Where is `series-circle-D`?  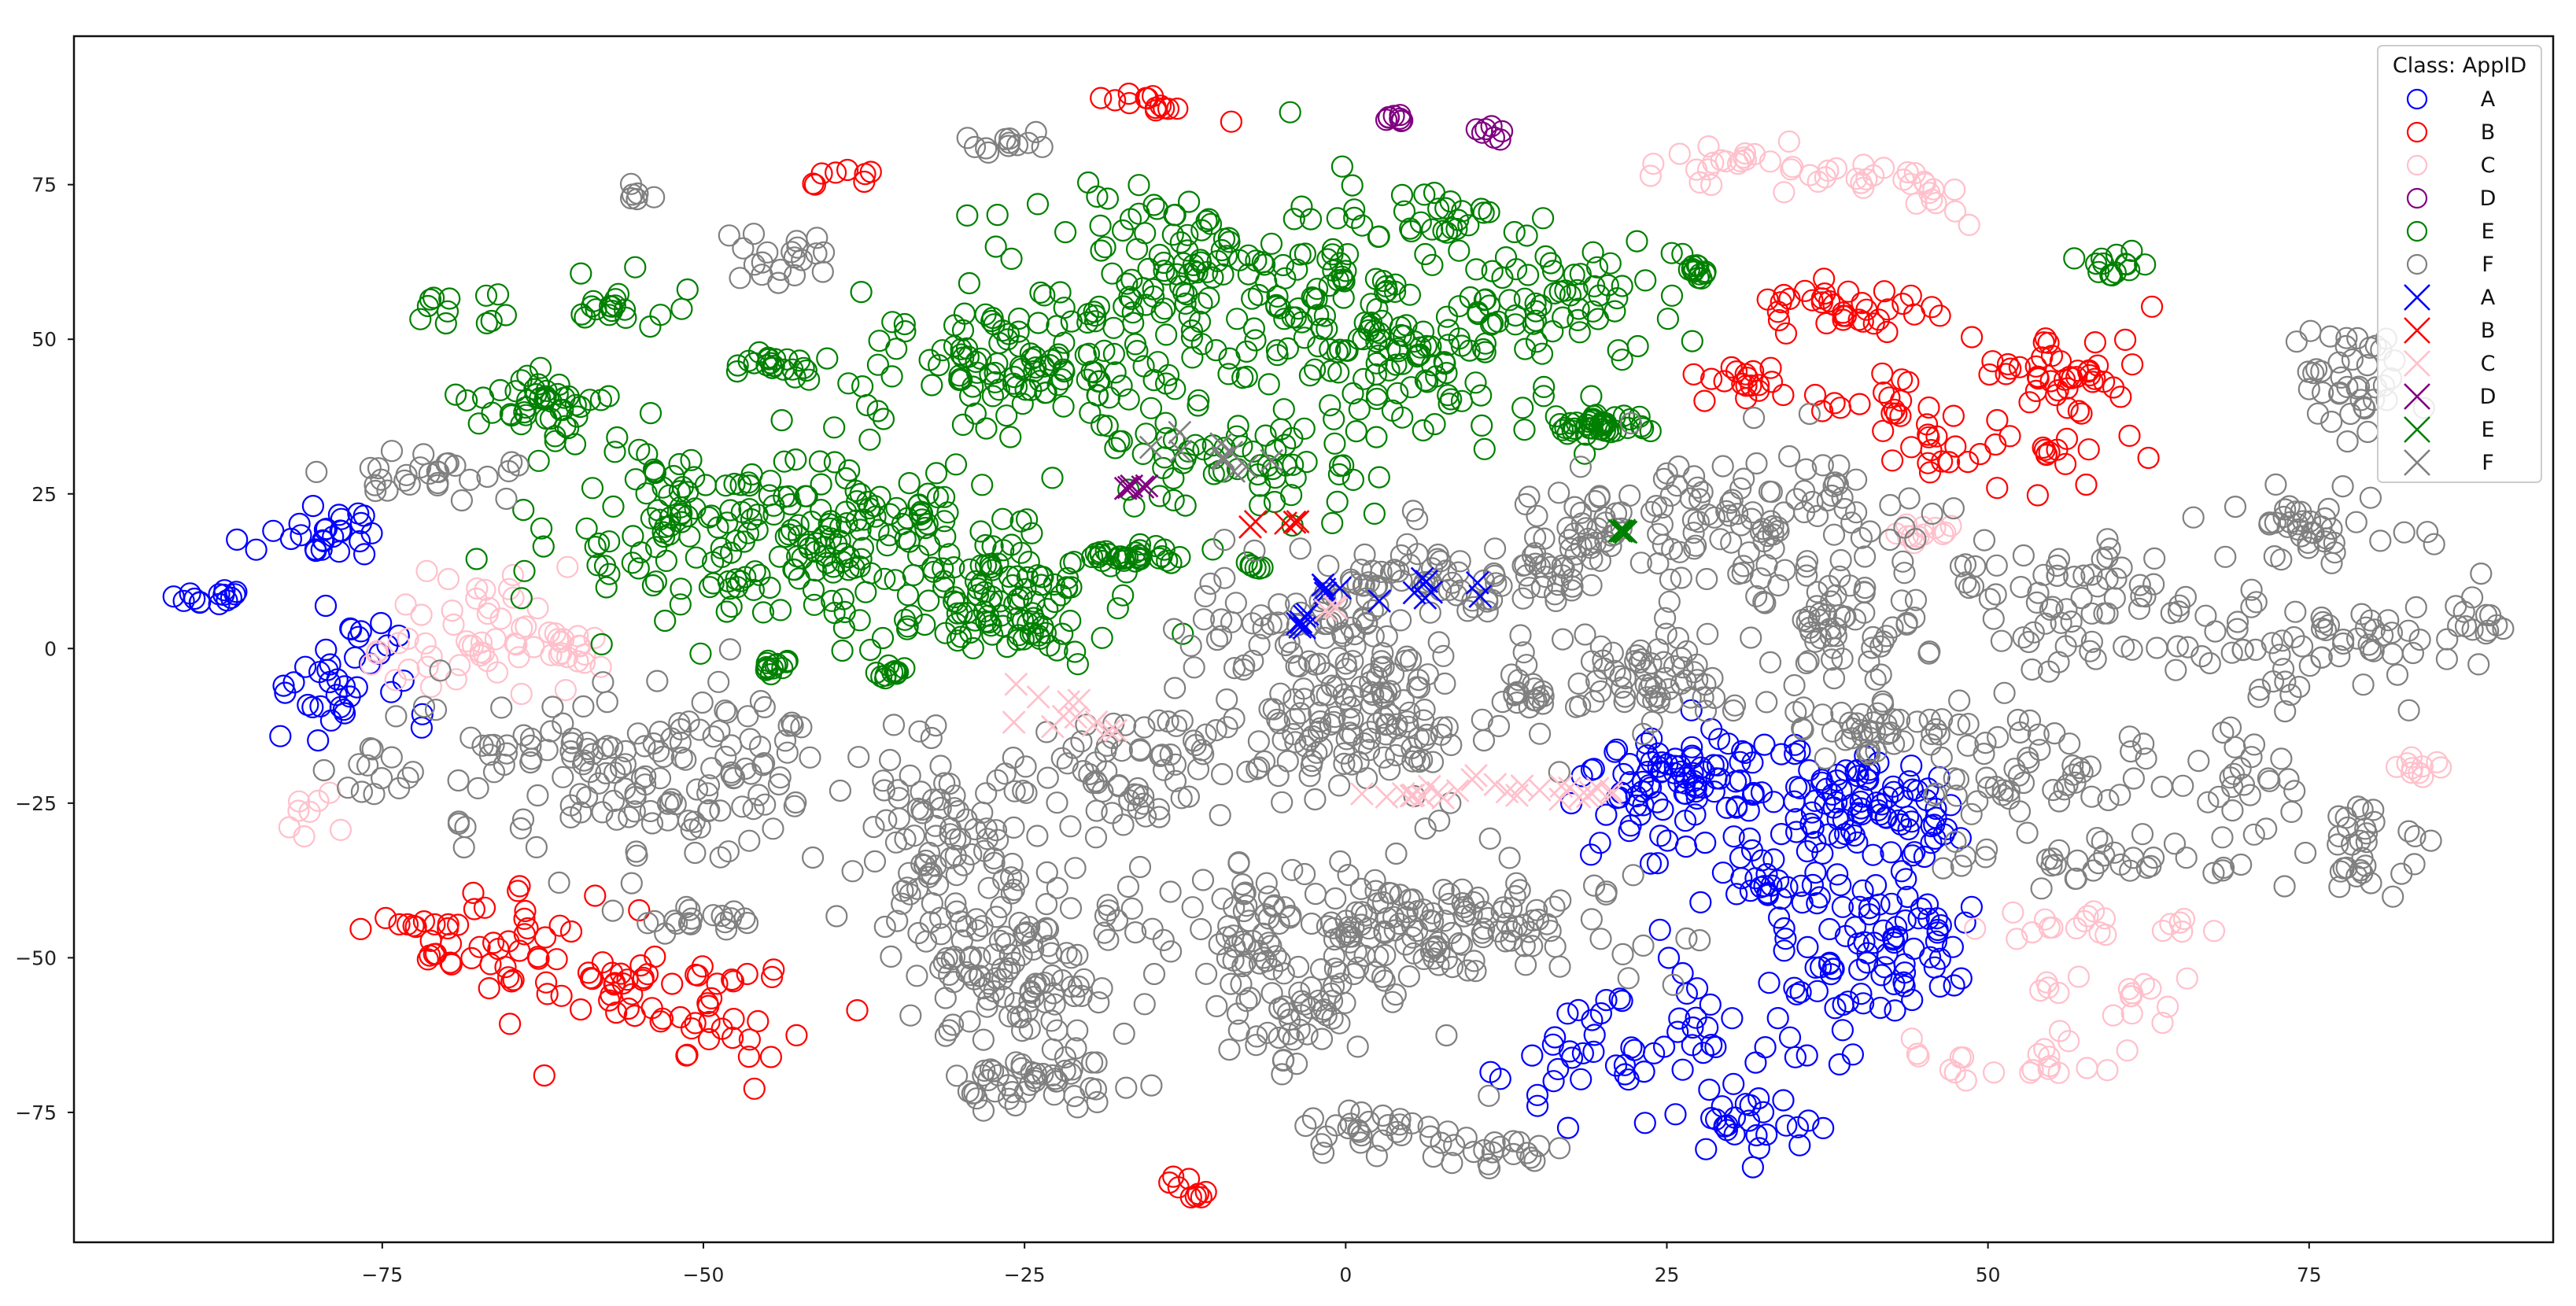 series-circle-D is located at coordinates (1444, 127).